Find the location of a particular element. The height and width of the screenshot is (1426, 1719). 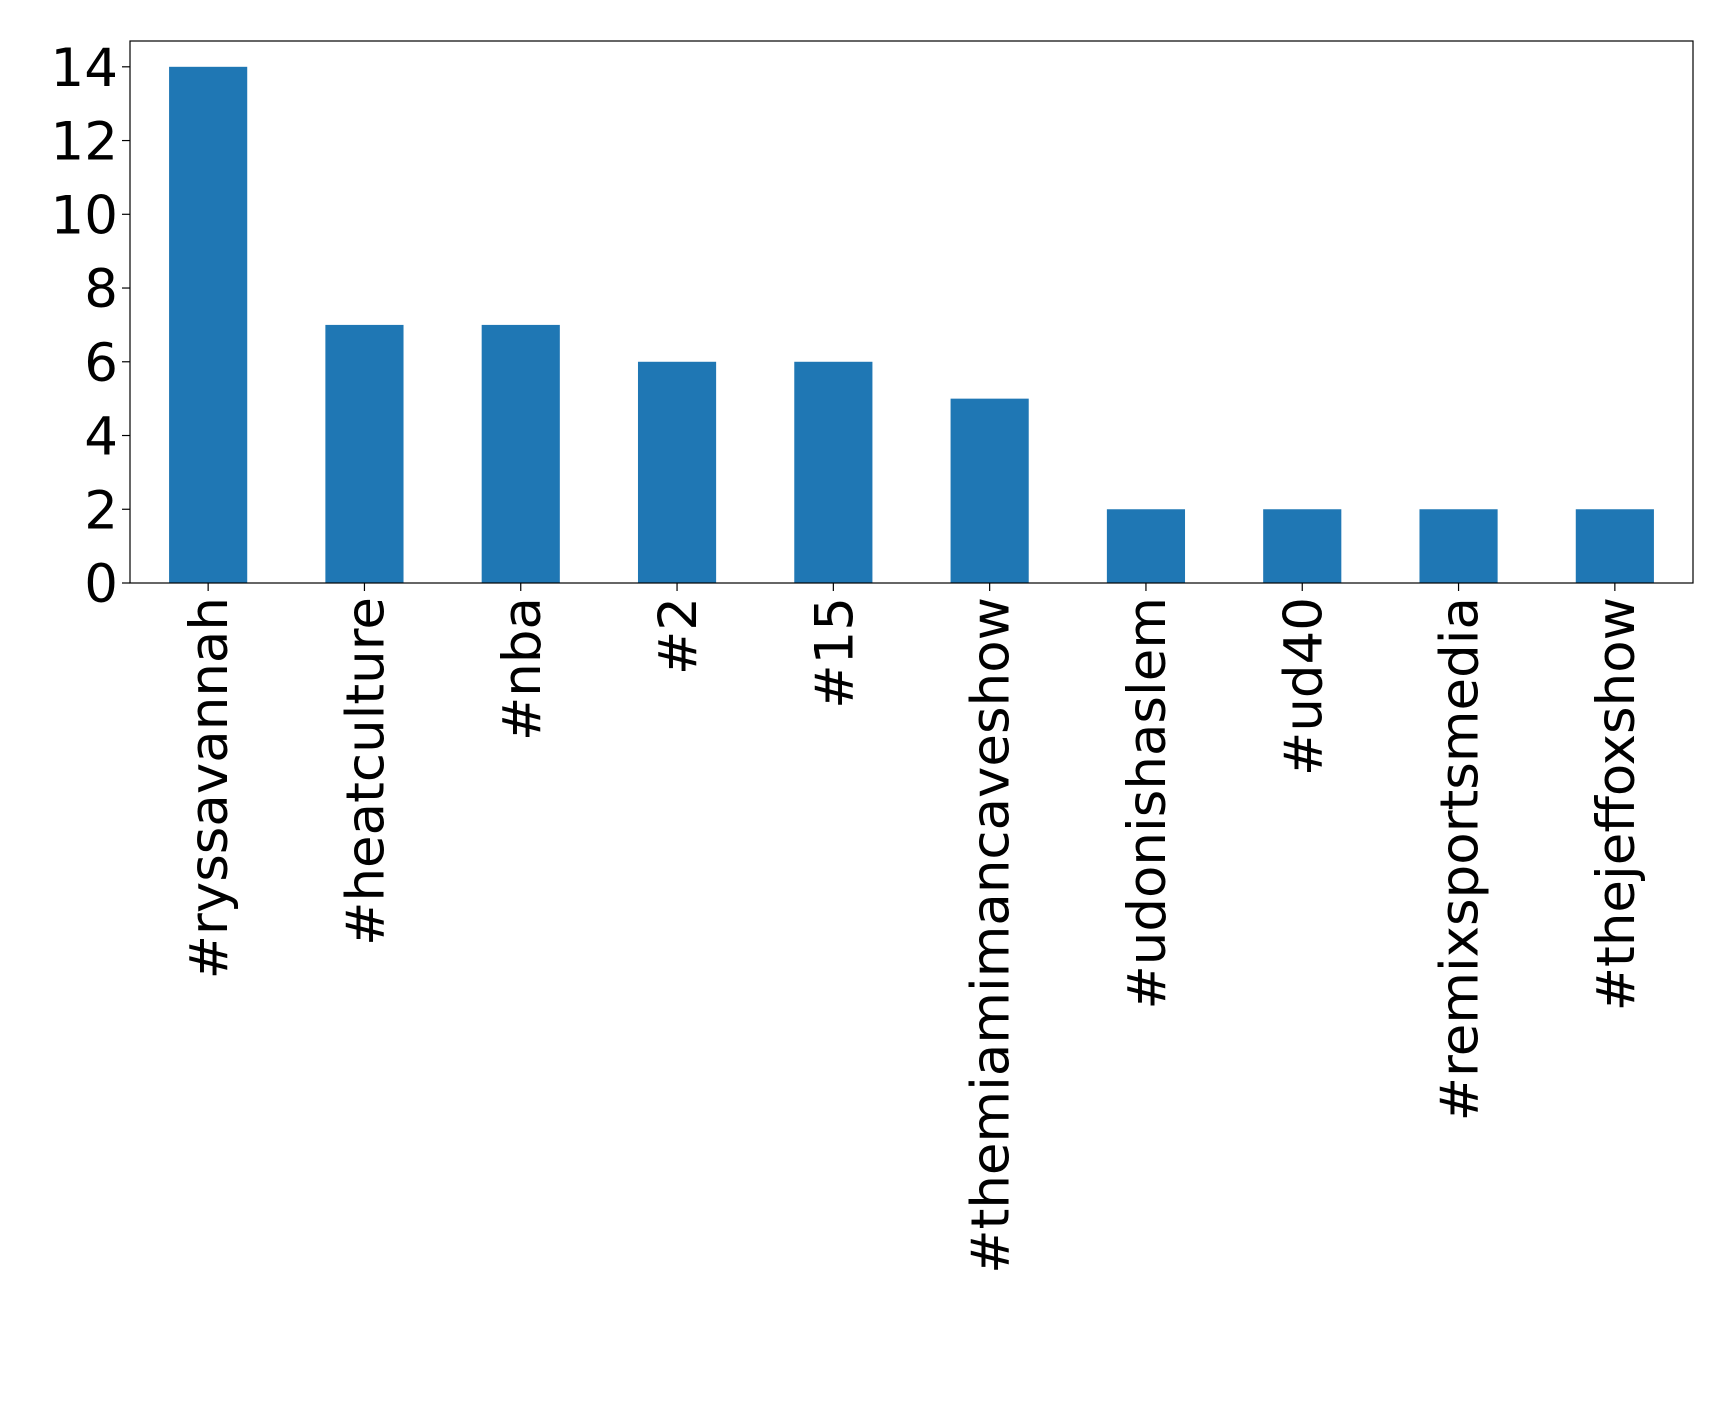

y-tick-label: 4 is located at coordinates (101, 437).